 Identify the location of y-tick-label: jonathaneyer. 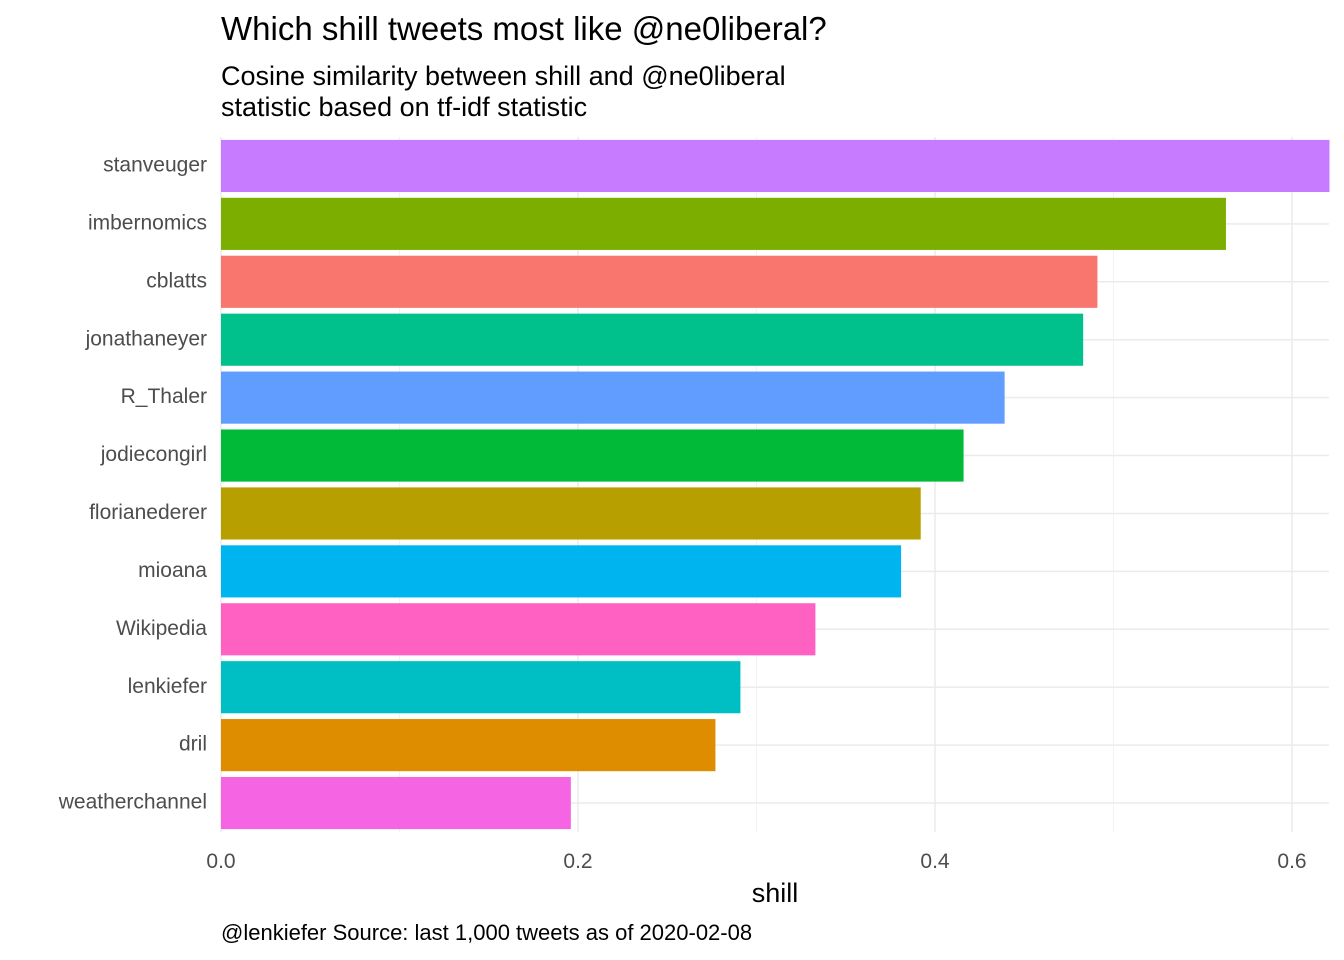
(146, 338).